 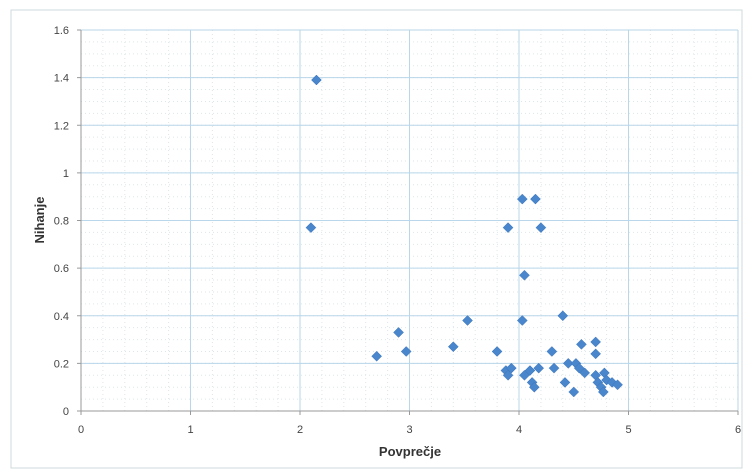 I want to click on x-tick-label: 5, so click(x=628, y=430).